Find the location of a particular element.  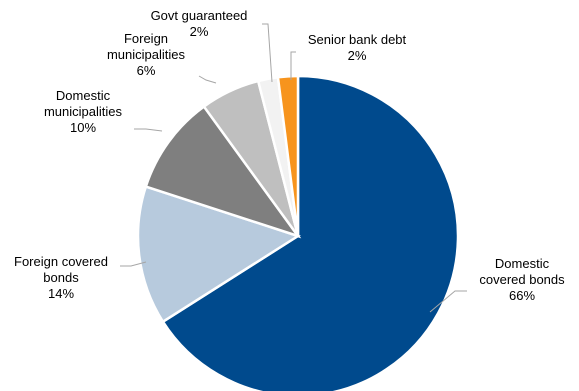

slice-percent: 66% is located at coordinates (522, 295).